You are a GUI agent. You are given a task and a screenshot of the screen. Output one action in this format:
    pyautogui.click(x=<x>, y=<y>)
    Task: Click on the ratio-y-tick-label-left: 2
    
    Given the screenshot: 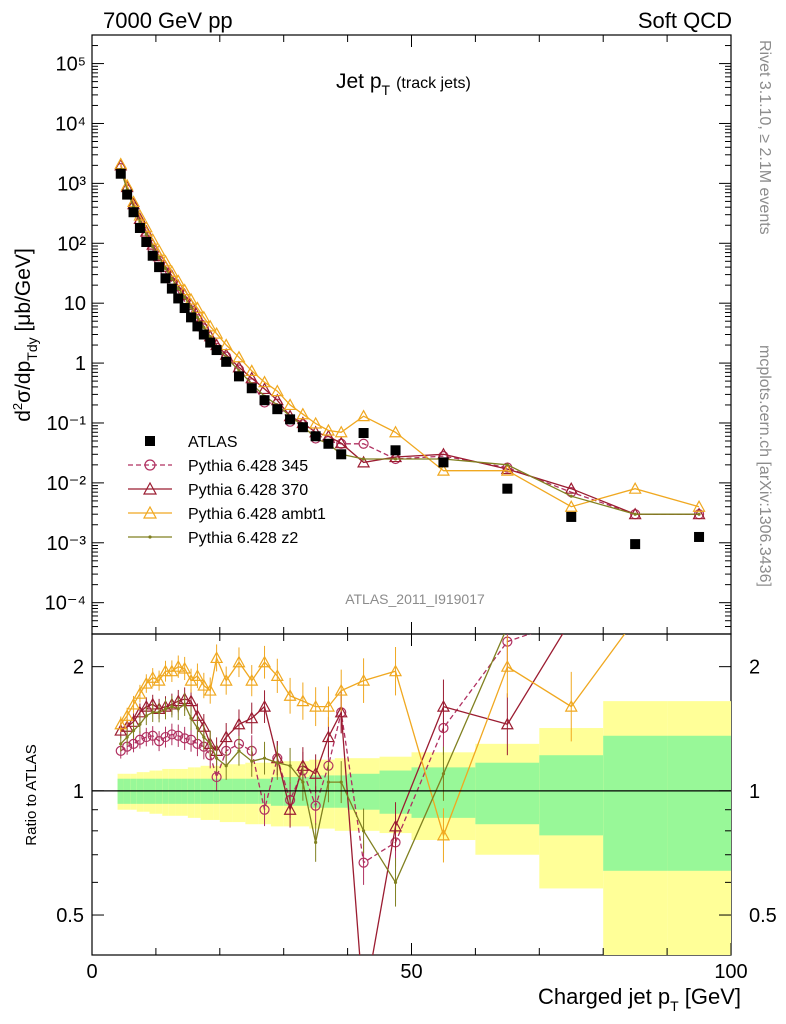 What is the action you would take?
    pyautogui.click(x=78, y=668)
    